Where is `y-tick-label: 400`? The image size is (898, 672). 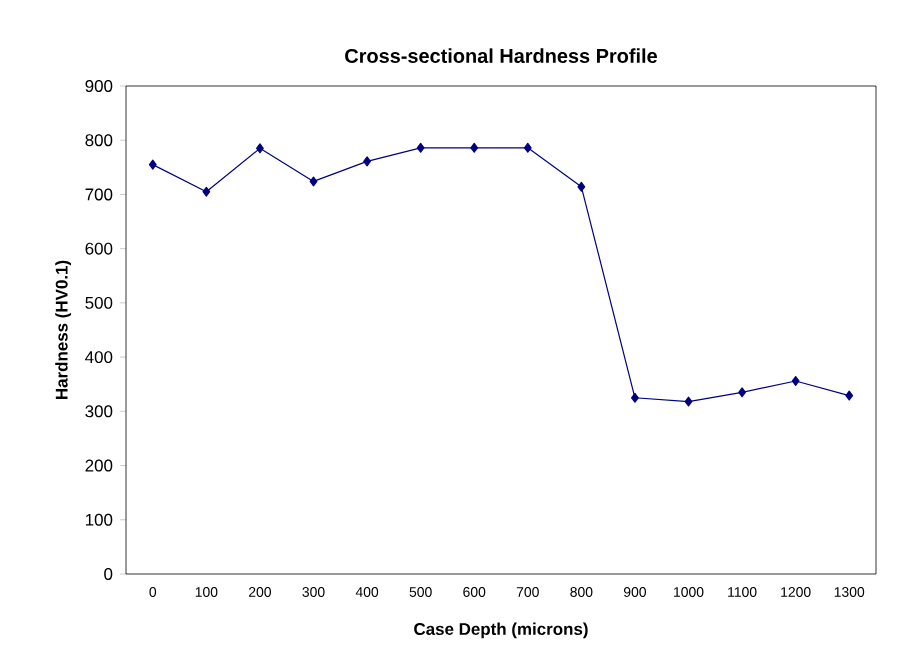 y-tick-label: 400 is located at coordinates (99, 357).